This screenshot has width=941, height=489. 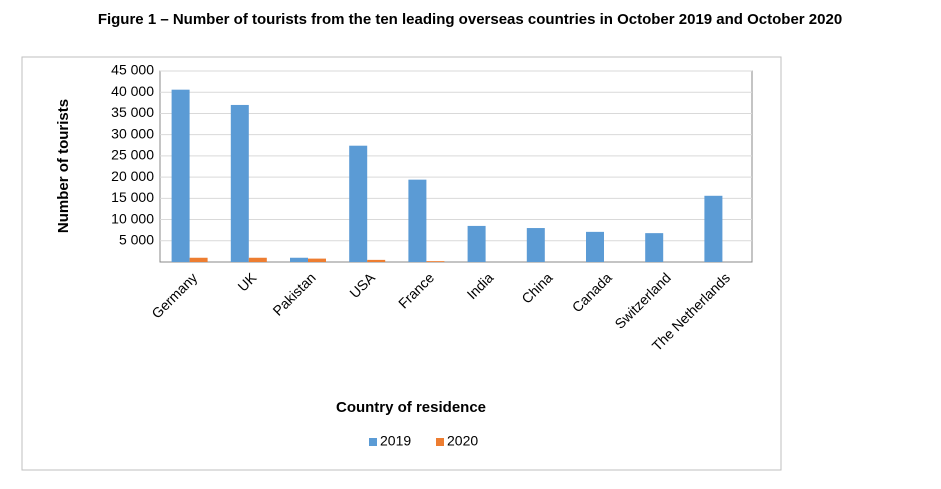 What do you see at coordinates (132, 155) in the screenshot?
I see `y-tick-label: 25 000` at bounding box center [132, 155].